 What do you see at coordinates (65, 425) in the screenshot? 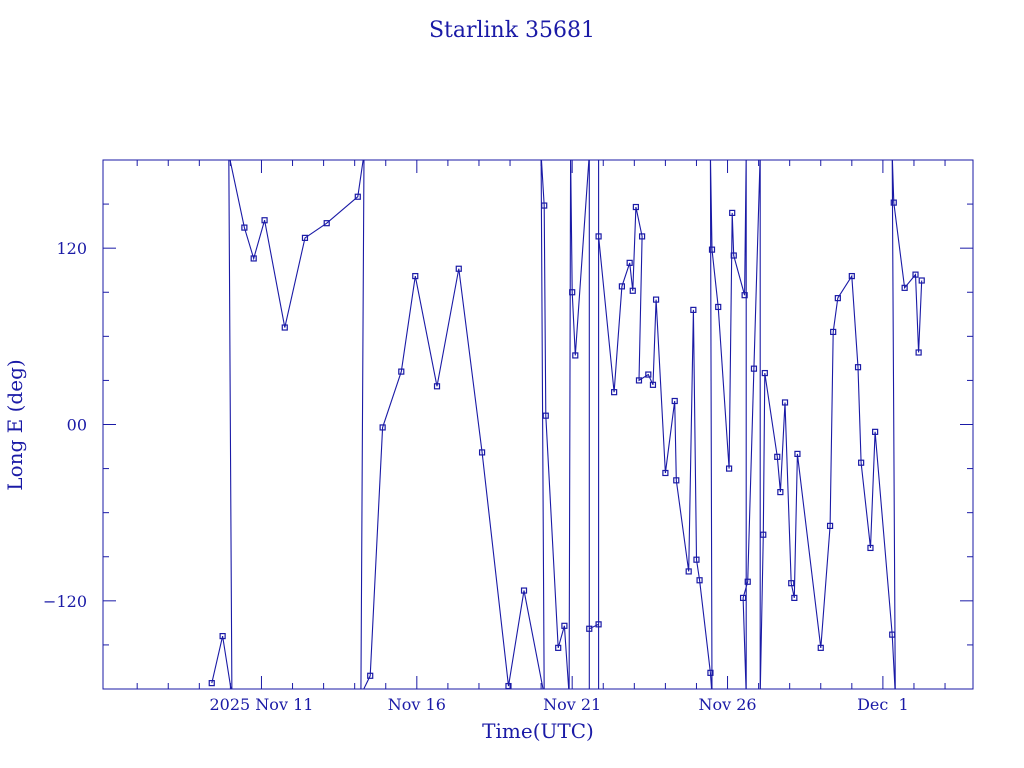
I see `y-tick-labels: 120 00 −120` at bounding box center [65, 425].